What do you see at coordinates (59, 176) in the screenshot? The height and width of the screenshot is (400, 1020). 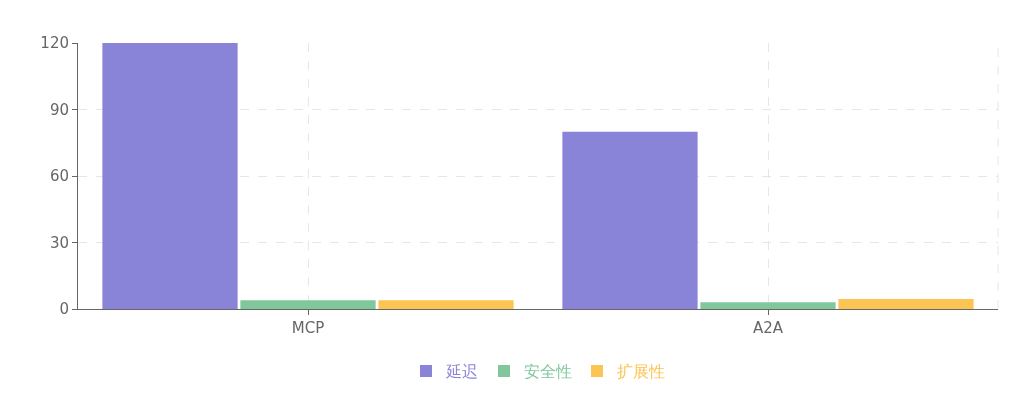 I see `y-tick-label: 60` at bounding box center [59, 176].